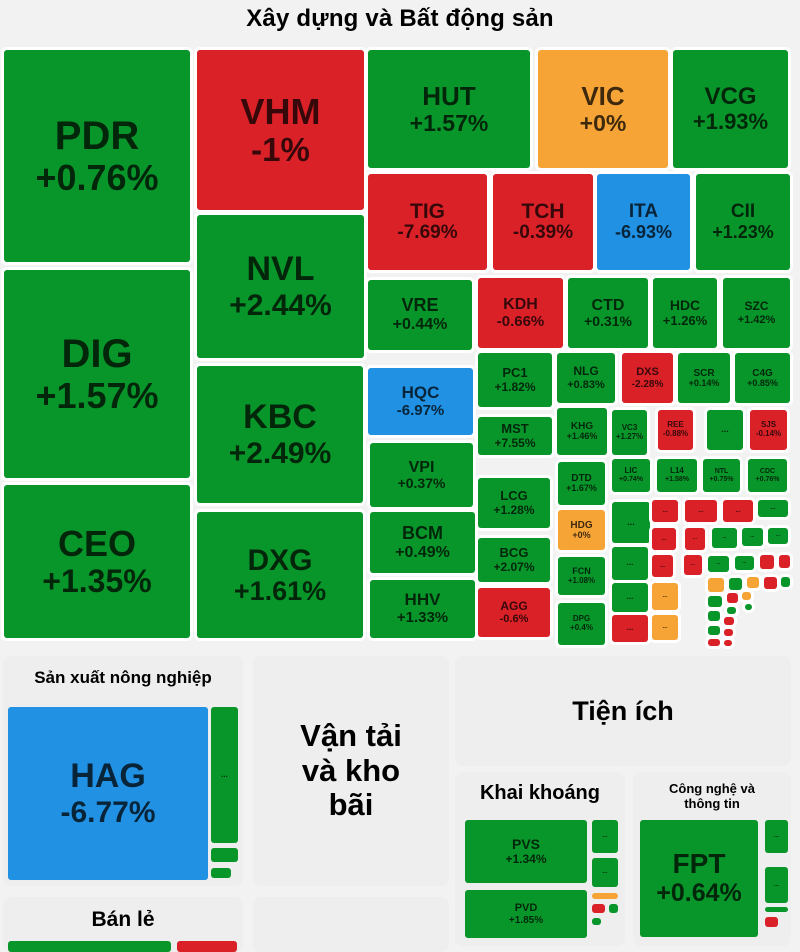 The width and height of the screenshot is (800, 952). I want to click on treemap-cell-mst: MST +7.55%, so click(515, 436).